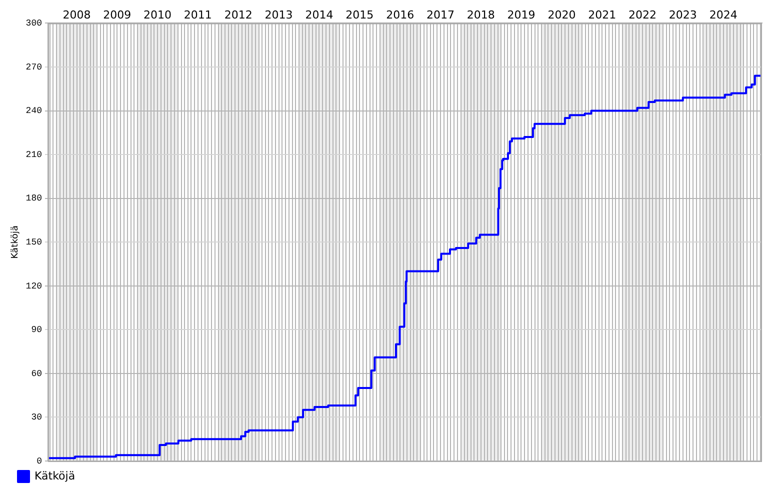 Image resolution: width=770 pixels, height=500 pixels. I want to click on y-tick-label: 240, so click(34, 111).